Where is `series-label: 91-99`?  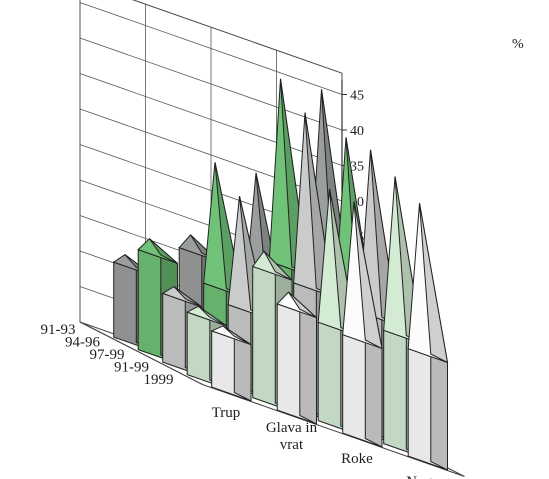 series-label: 91-99 is located at coordinates (131, 367).